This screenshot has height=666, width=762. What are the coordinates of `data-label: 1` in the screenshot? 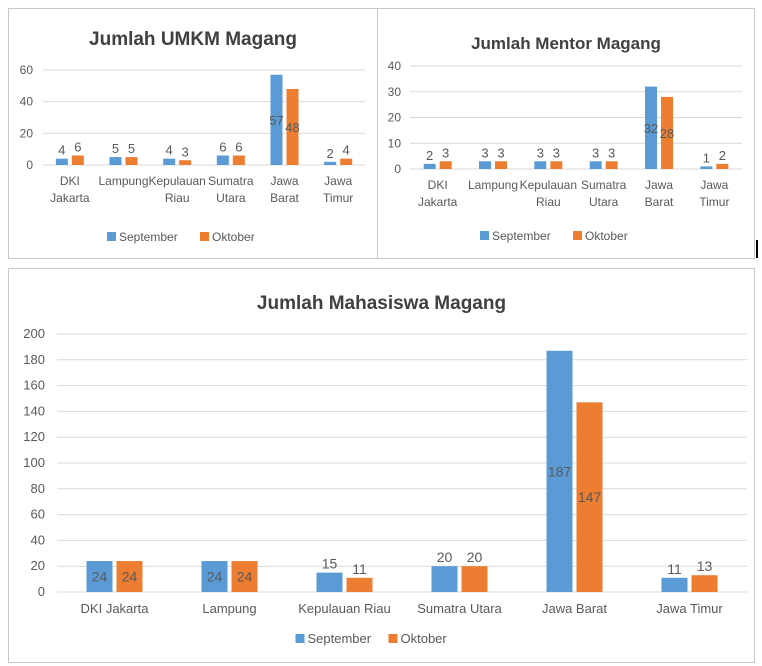 It's located at (706, 157).